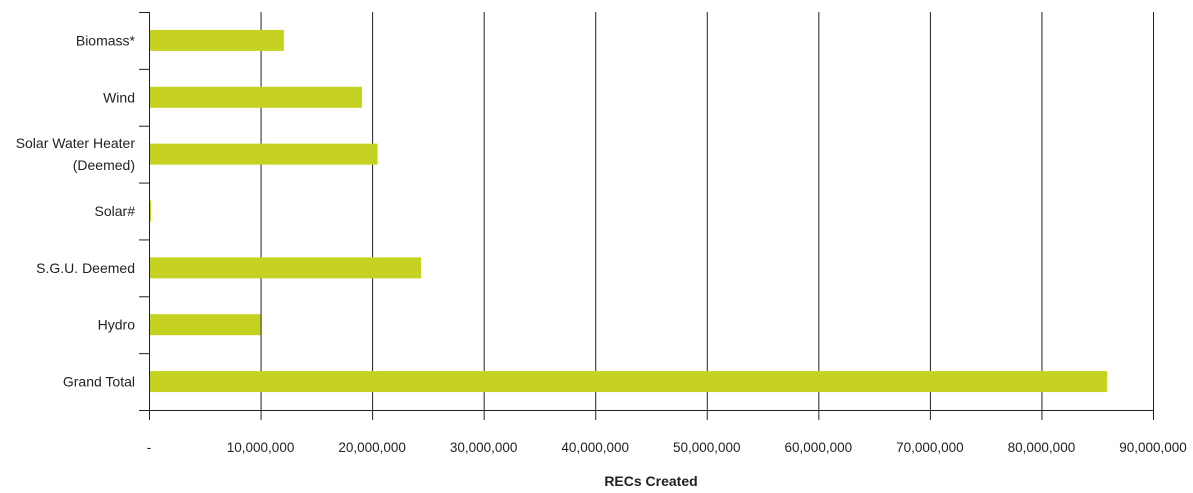  What do you see at coordinates (484, 447) in the screenshot?
I see `x-tick-label: 30,000,000` at bounding box center [484, 447].